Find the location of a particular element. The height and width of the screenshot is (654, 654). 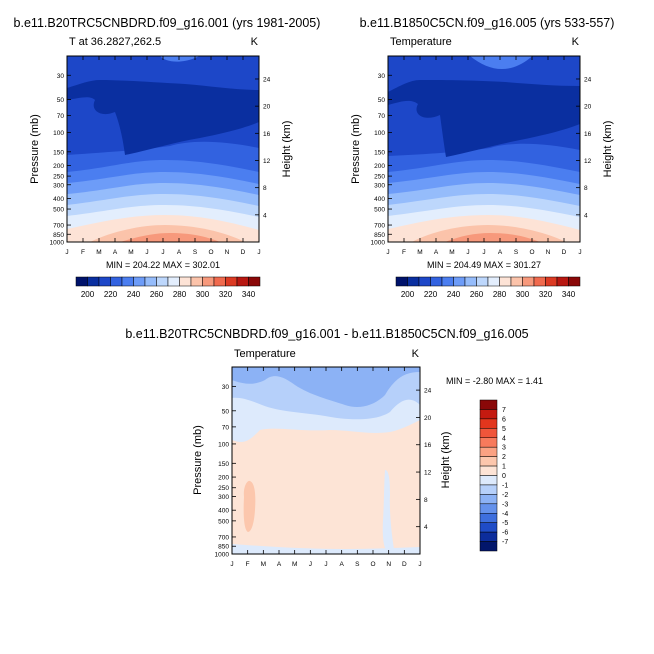

panel-2-ylabel: Pressure (mb) is located at coordinates (356, 149).